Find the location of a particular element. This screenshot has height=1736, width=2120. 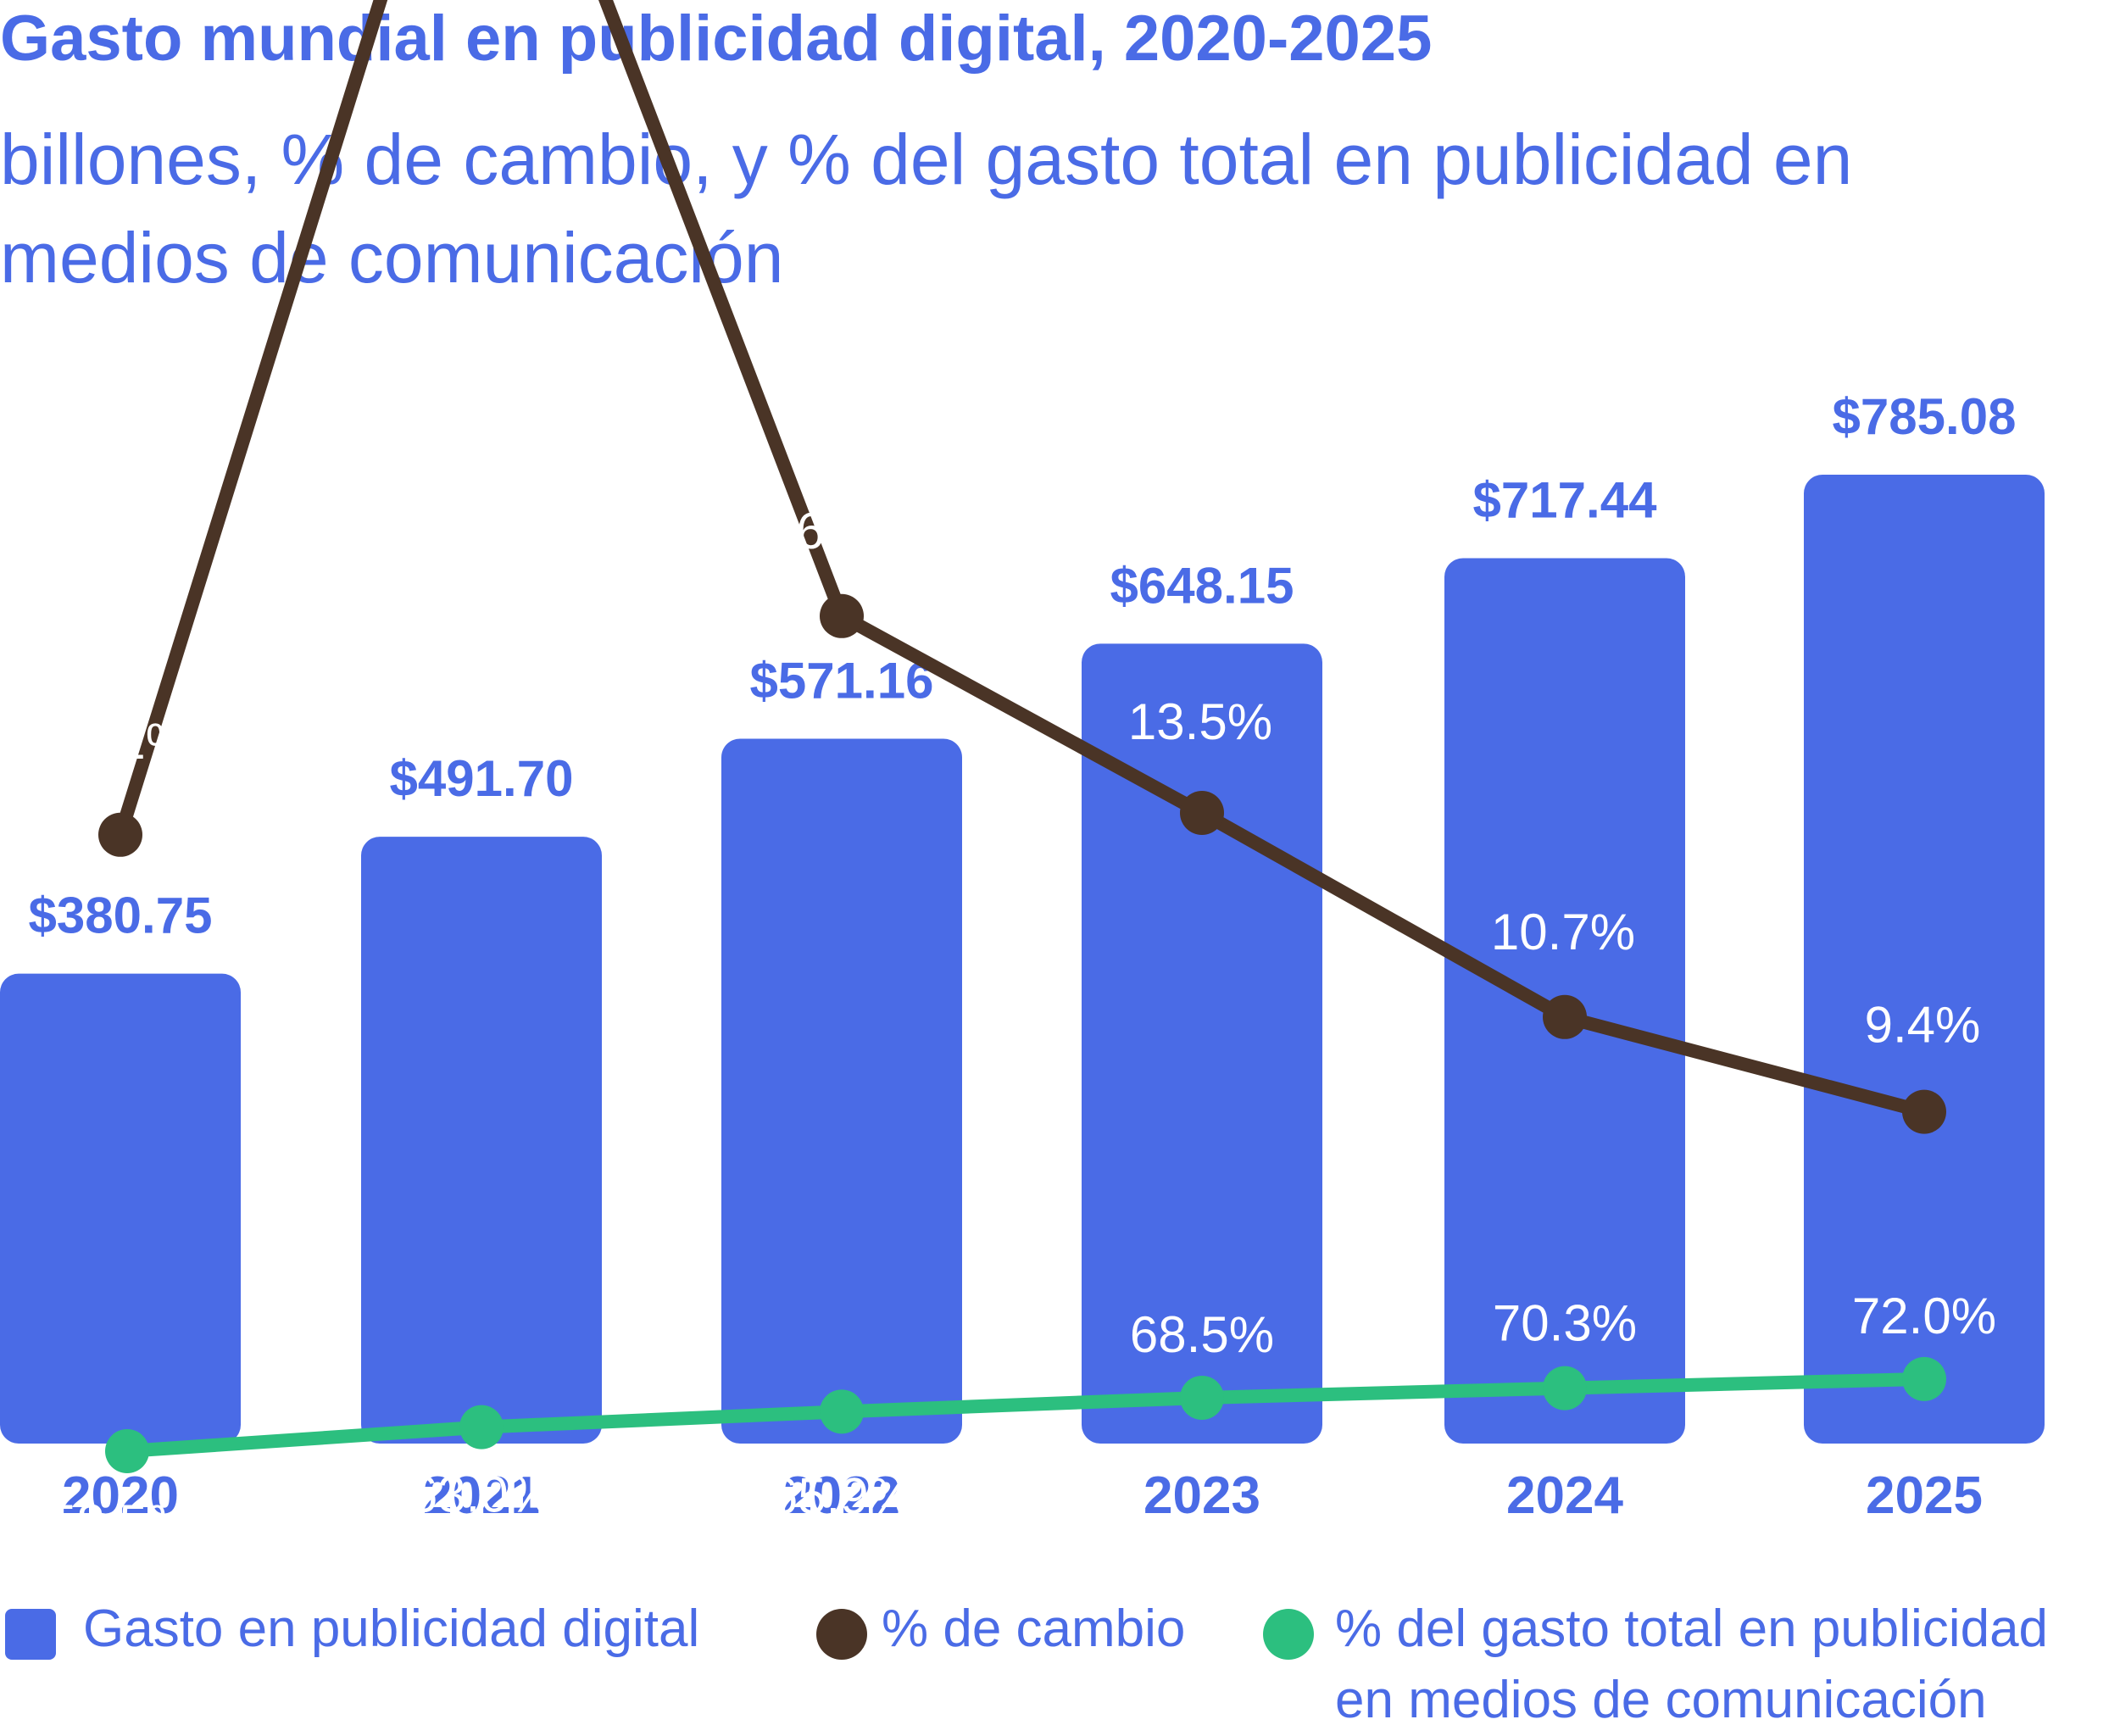

change-label-2025: 9.4% is located at coordinates (1923, 1025).